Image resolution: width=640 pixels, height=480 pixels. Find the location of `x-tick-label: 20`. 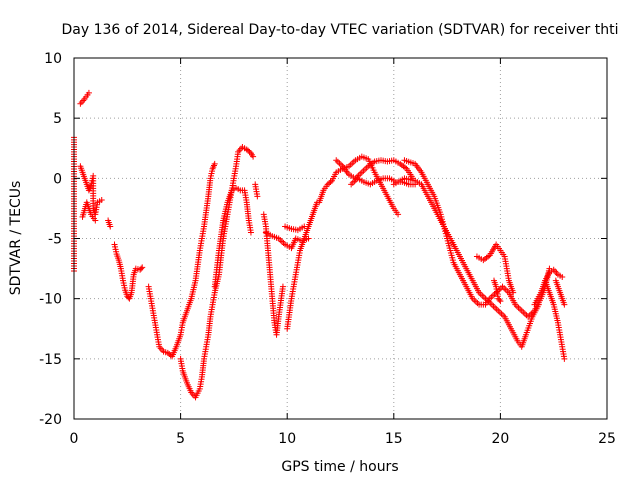

x-tick-label: 20 is located at coordinates (500, 439).